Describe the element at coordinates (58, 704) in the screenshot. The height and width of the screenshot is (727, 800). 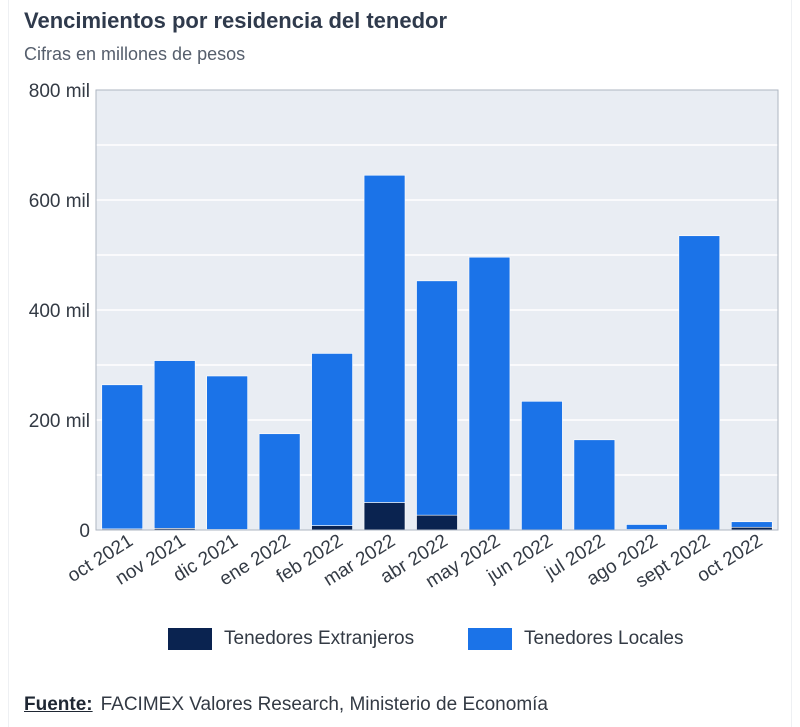
I see `source-label: Fuente:` at that location.